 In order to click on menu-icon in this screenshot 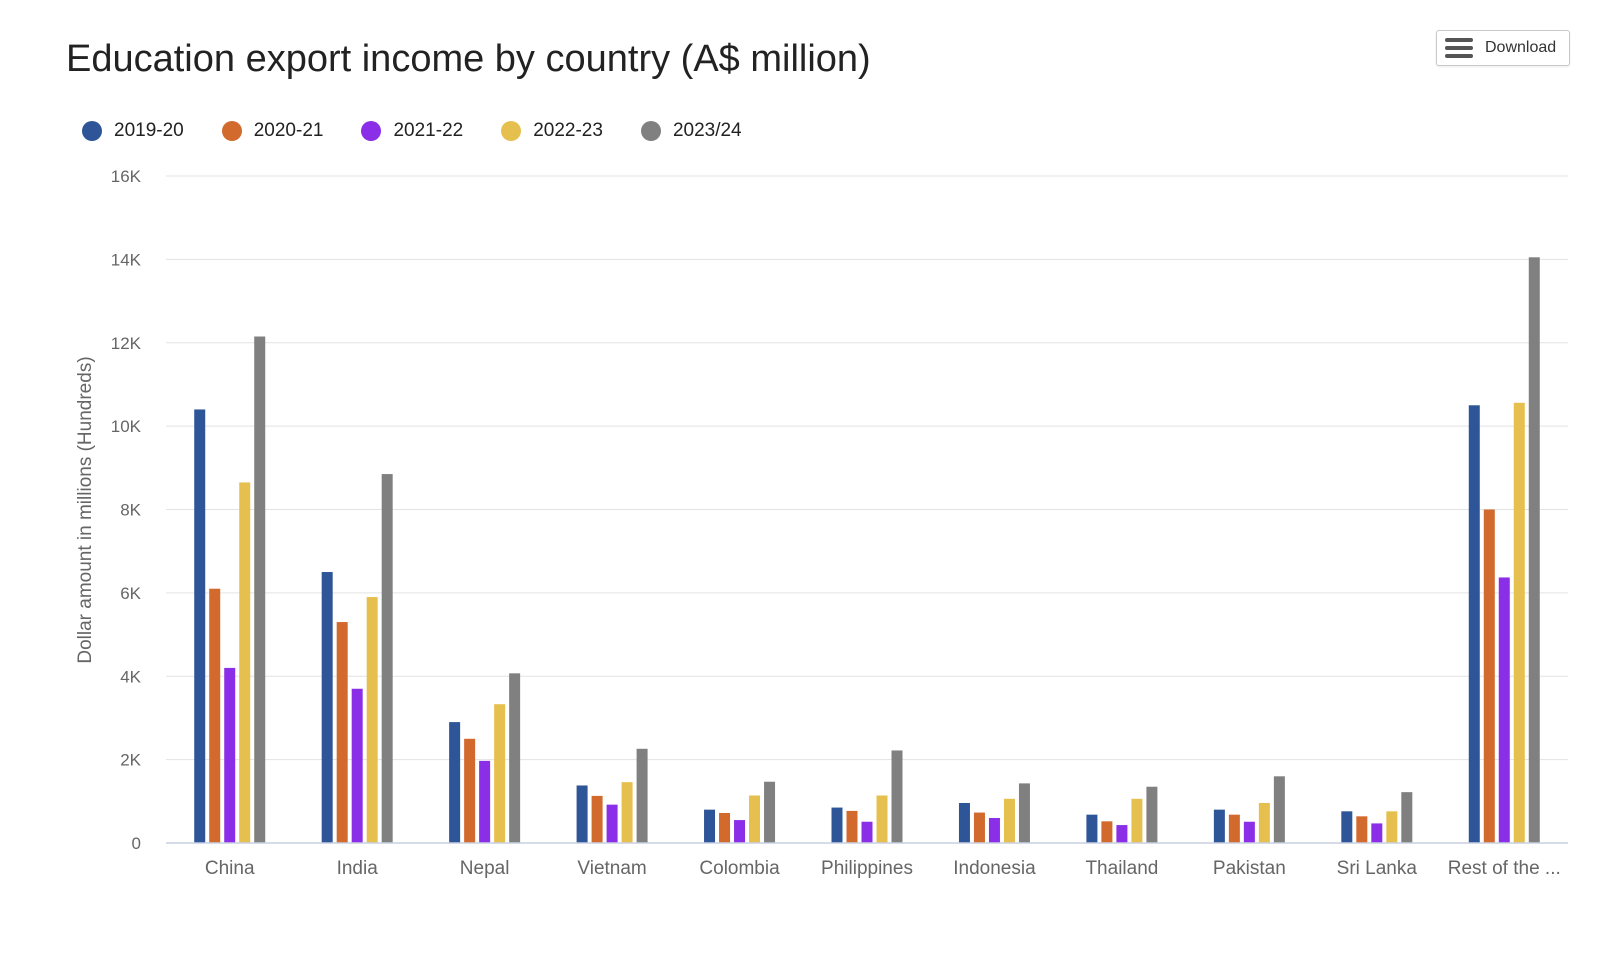, I will do `click(1459, 48)`.